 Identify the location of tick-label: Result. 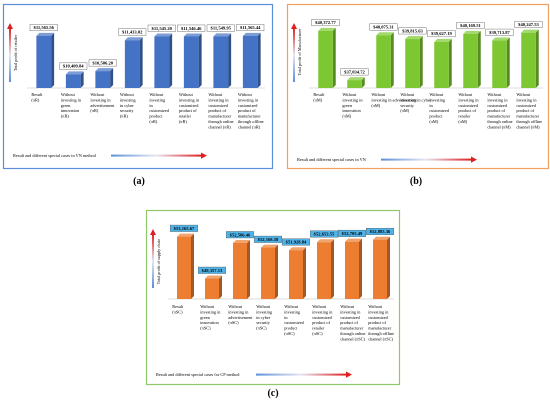
(178, 306).